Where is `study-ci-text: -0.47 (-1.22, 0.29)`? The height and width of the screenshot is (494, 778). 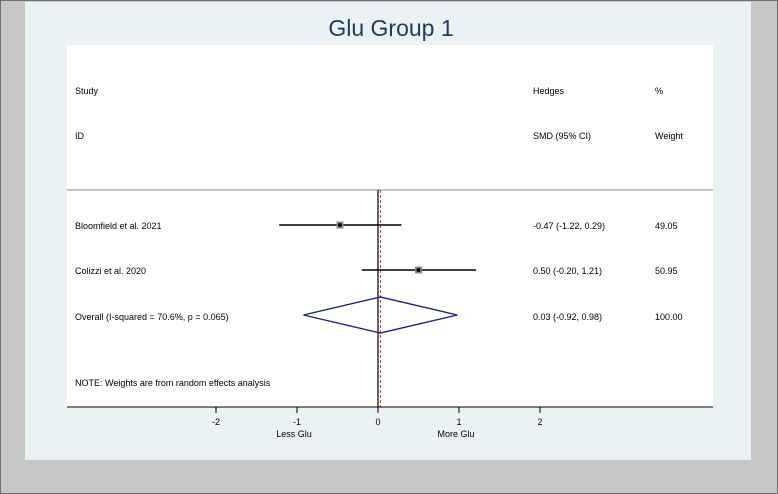
study-ci-text: -0.47 (-1.22, 0.29) is located at coordinates (569, 226).